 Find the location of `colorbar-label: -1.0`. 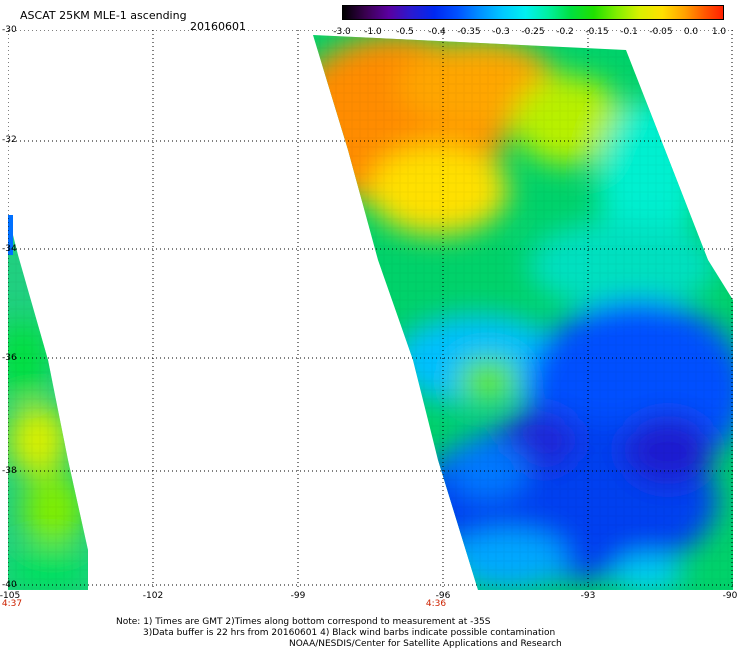

colorbar-label: -1.0 is located at coordinates (373, 32).